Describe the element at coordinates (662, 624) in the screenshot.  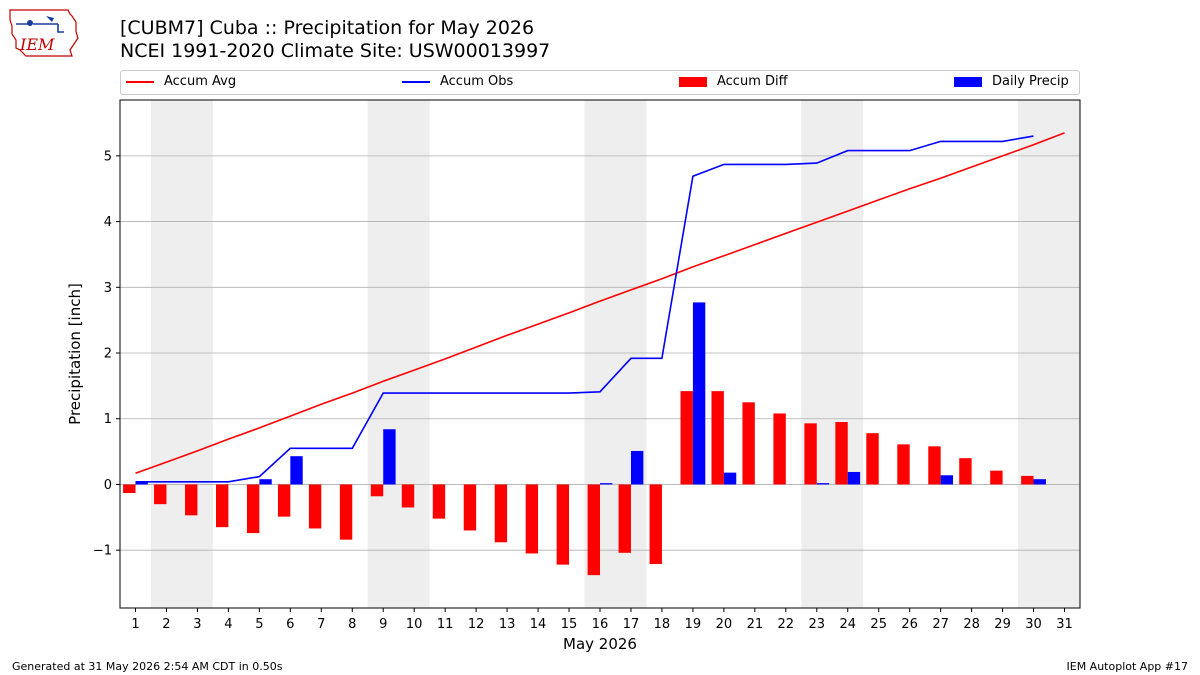
I see `x-tick-label: 18` at that location.